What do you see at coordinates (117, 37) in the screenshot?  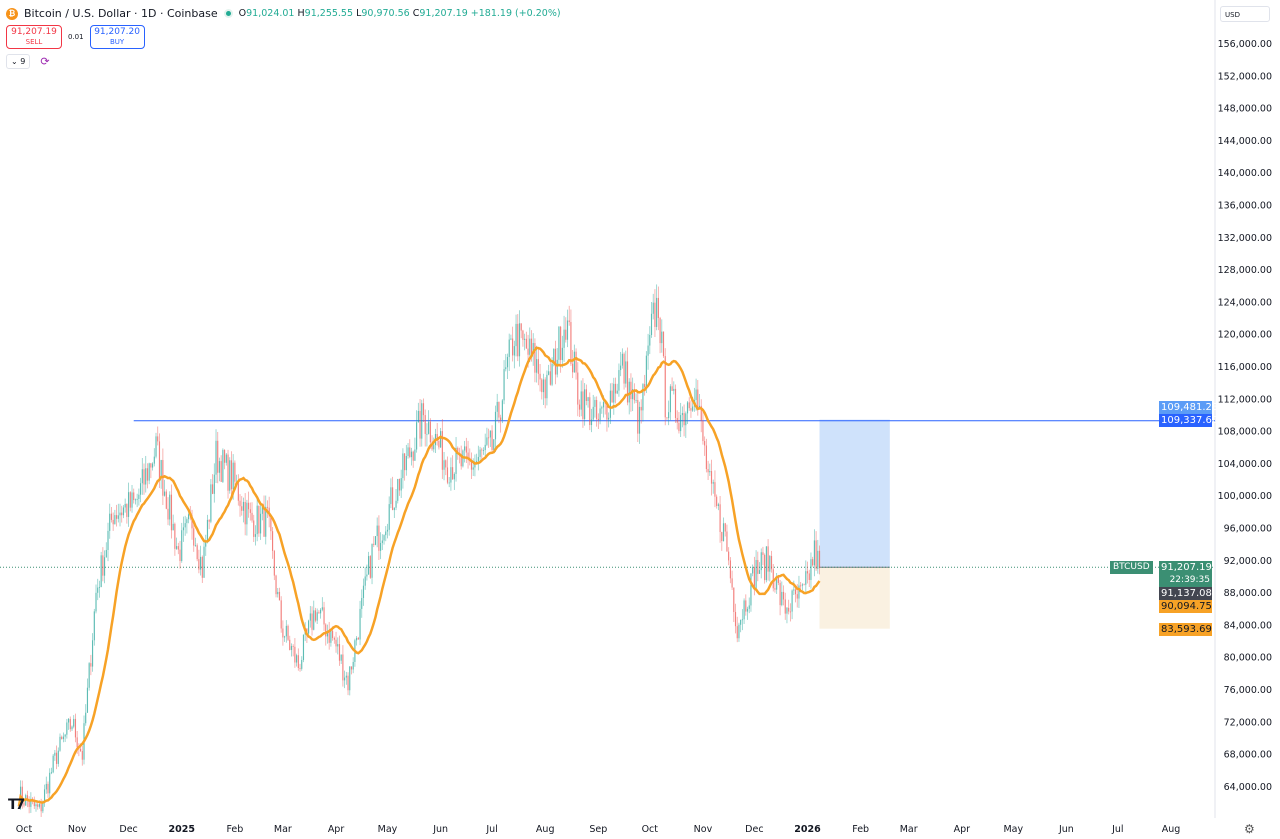 I see `buy-button: 91,207.20 BUY` at bounding box center [117, 37].